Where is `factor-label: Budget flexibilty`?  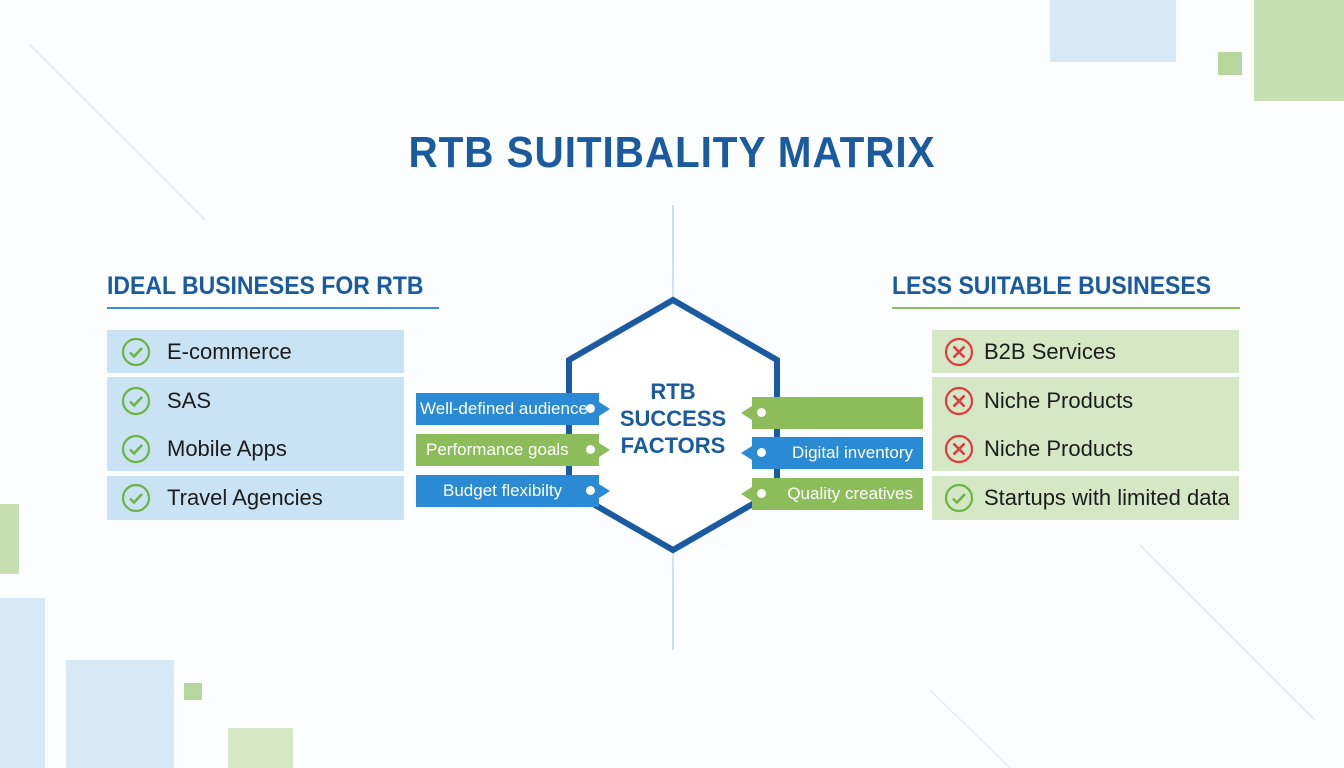 factor-label: Budget flexibilty is located at coordinates (503, 490).